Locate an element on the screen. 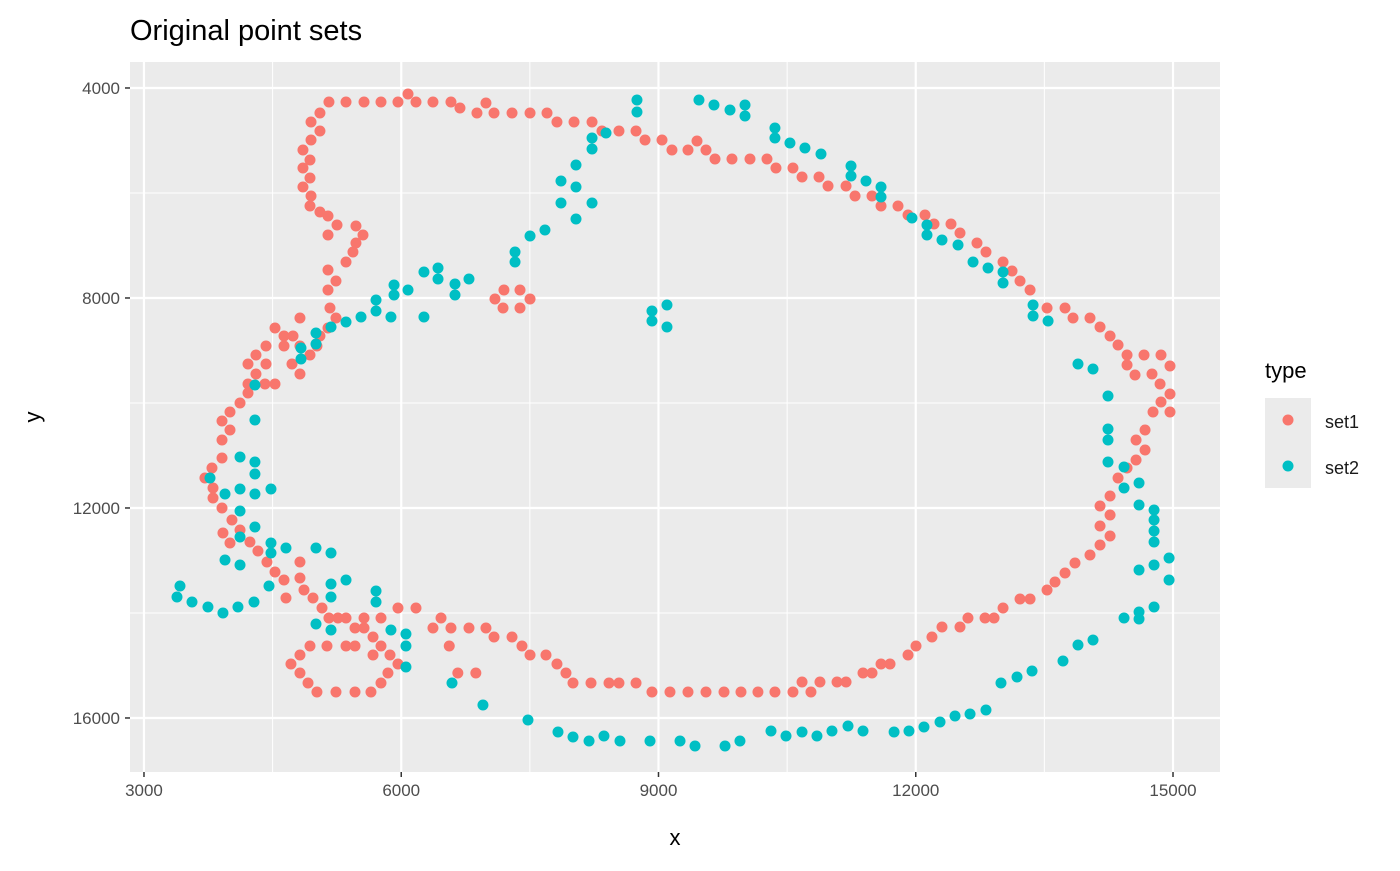 The width and height of the screenshot is (1400, 871). x-tick-label: 12000 is located at coordinates (915, 790).